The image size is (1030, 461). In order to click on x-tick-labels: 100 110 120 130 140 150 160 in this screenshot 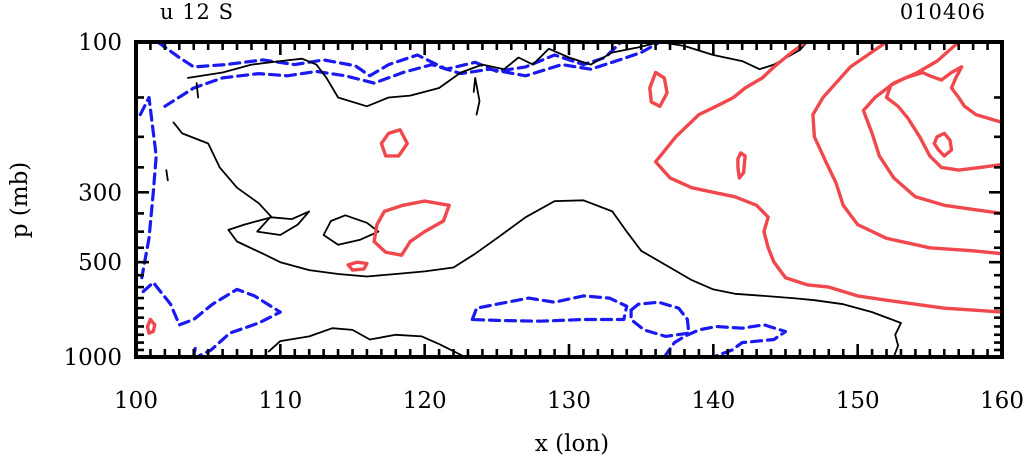, I will do `click(569, 401)`.